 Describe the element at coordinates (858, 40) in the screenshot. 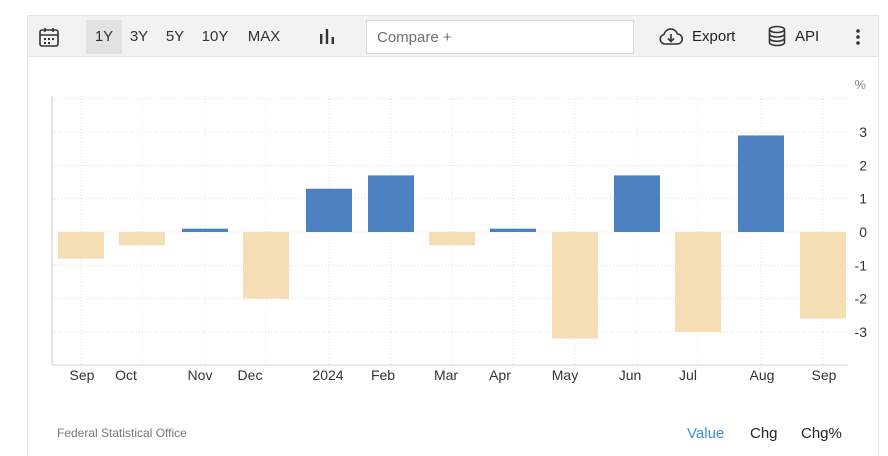

I see `more-vertical-icon` at that location.